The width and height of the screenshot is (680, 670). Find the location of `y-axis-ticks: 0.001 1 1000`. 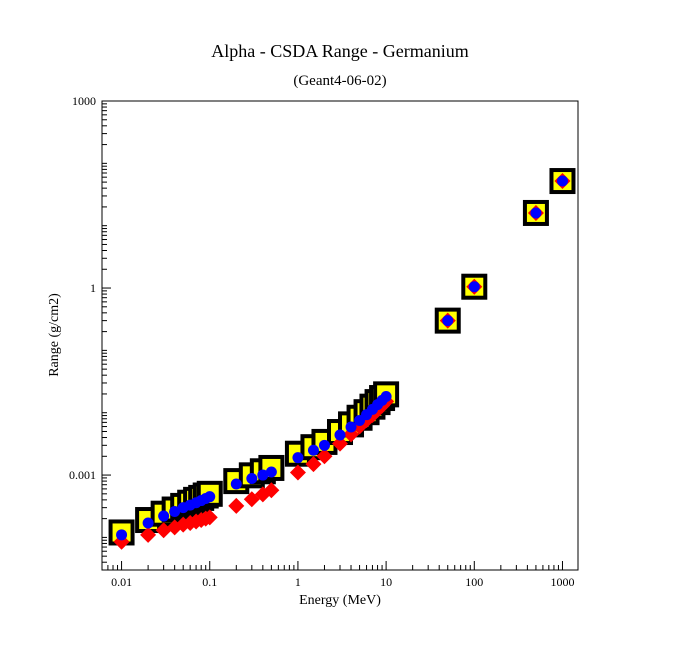

y-axis-ticks: 0.001 1 1000 is located at coordinates (90, 332).